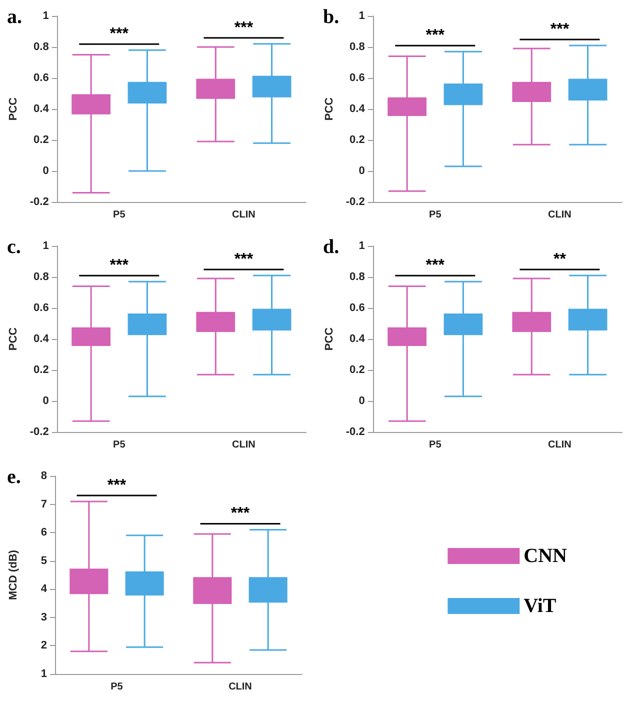 This screenshot has width=632, height=702. What do you see at coordinates (14, 247) in the screenshot?
I see `chart-title: c.` at bounding box center [14, 247].